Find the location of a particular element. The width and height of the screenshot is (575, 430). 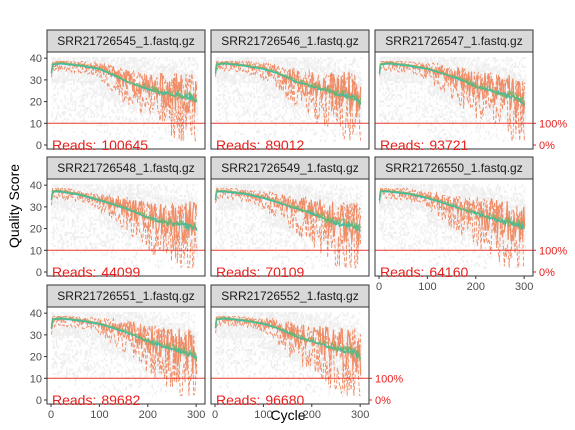

facet-panel: SRR21726546_1.fastq.gz Reads: 89012 is located at coordinates (290, 91).